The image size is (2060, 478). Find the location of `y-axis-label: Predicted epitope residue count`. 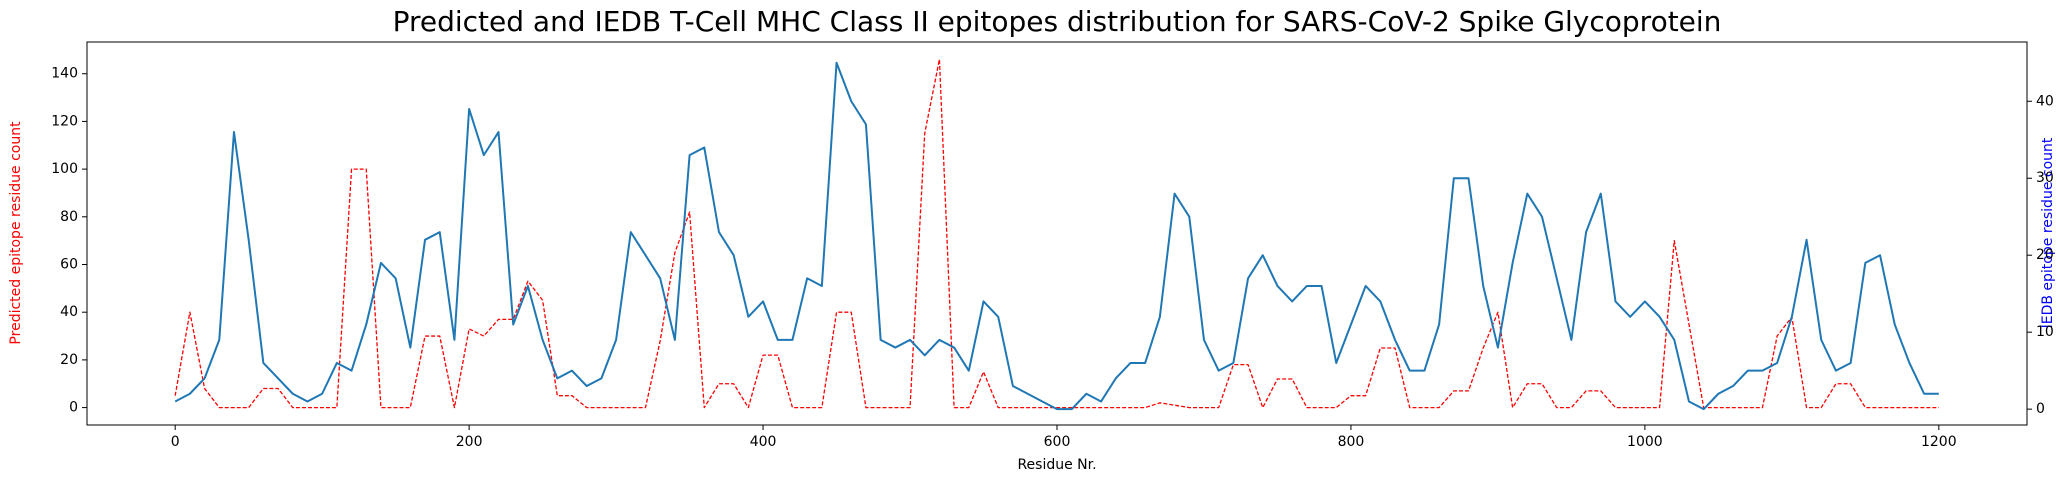

y-axis-label: Predicted epitope residue count is located at coordinates (16, 233).